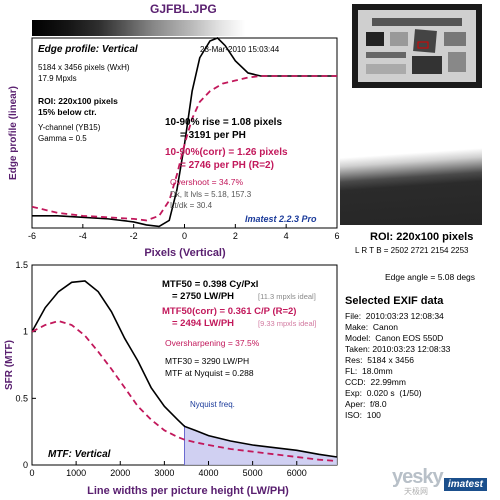 The image size is (500, 500). What do you see at coordinates (88, 49) in the screenshot?
I see `edge-plot-title: Edge profile: Vertical` at bounding box center [88, 49].